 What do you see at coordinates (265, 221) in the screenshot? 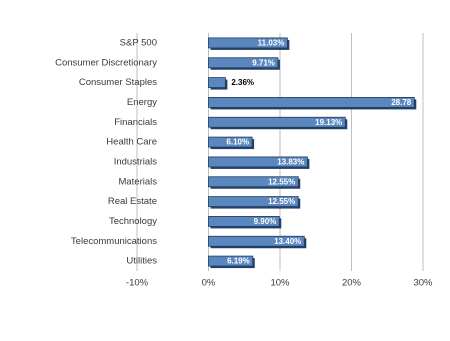
I see `value-label: 9.90%` at bounding box center [265, 221].